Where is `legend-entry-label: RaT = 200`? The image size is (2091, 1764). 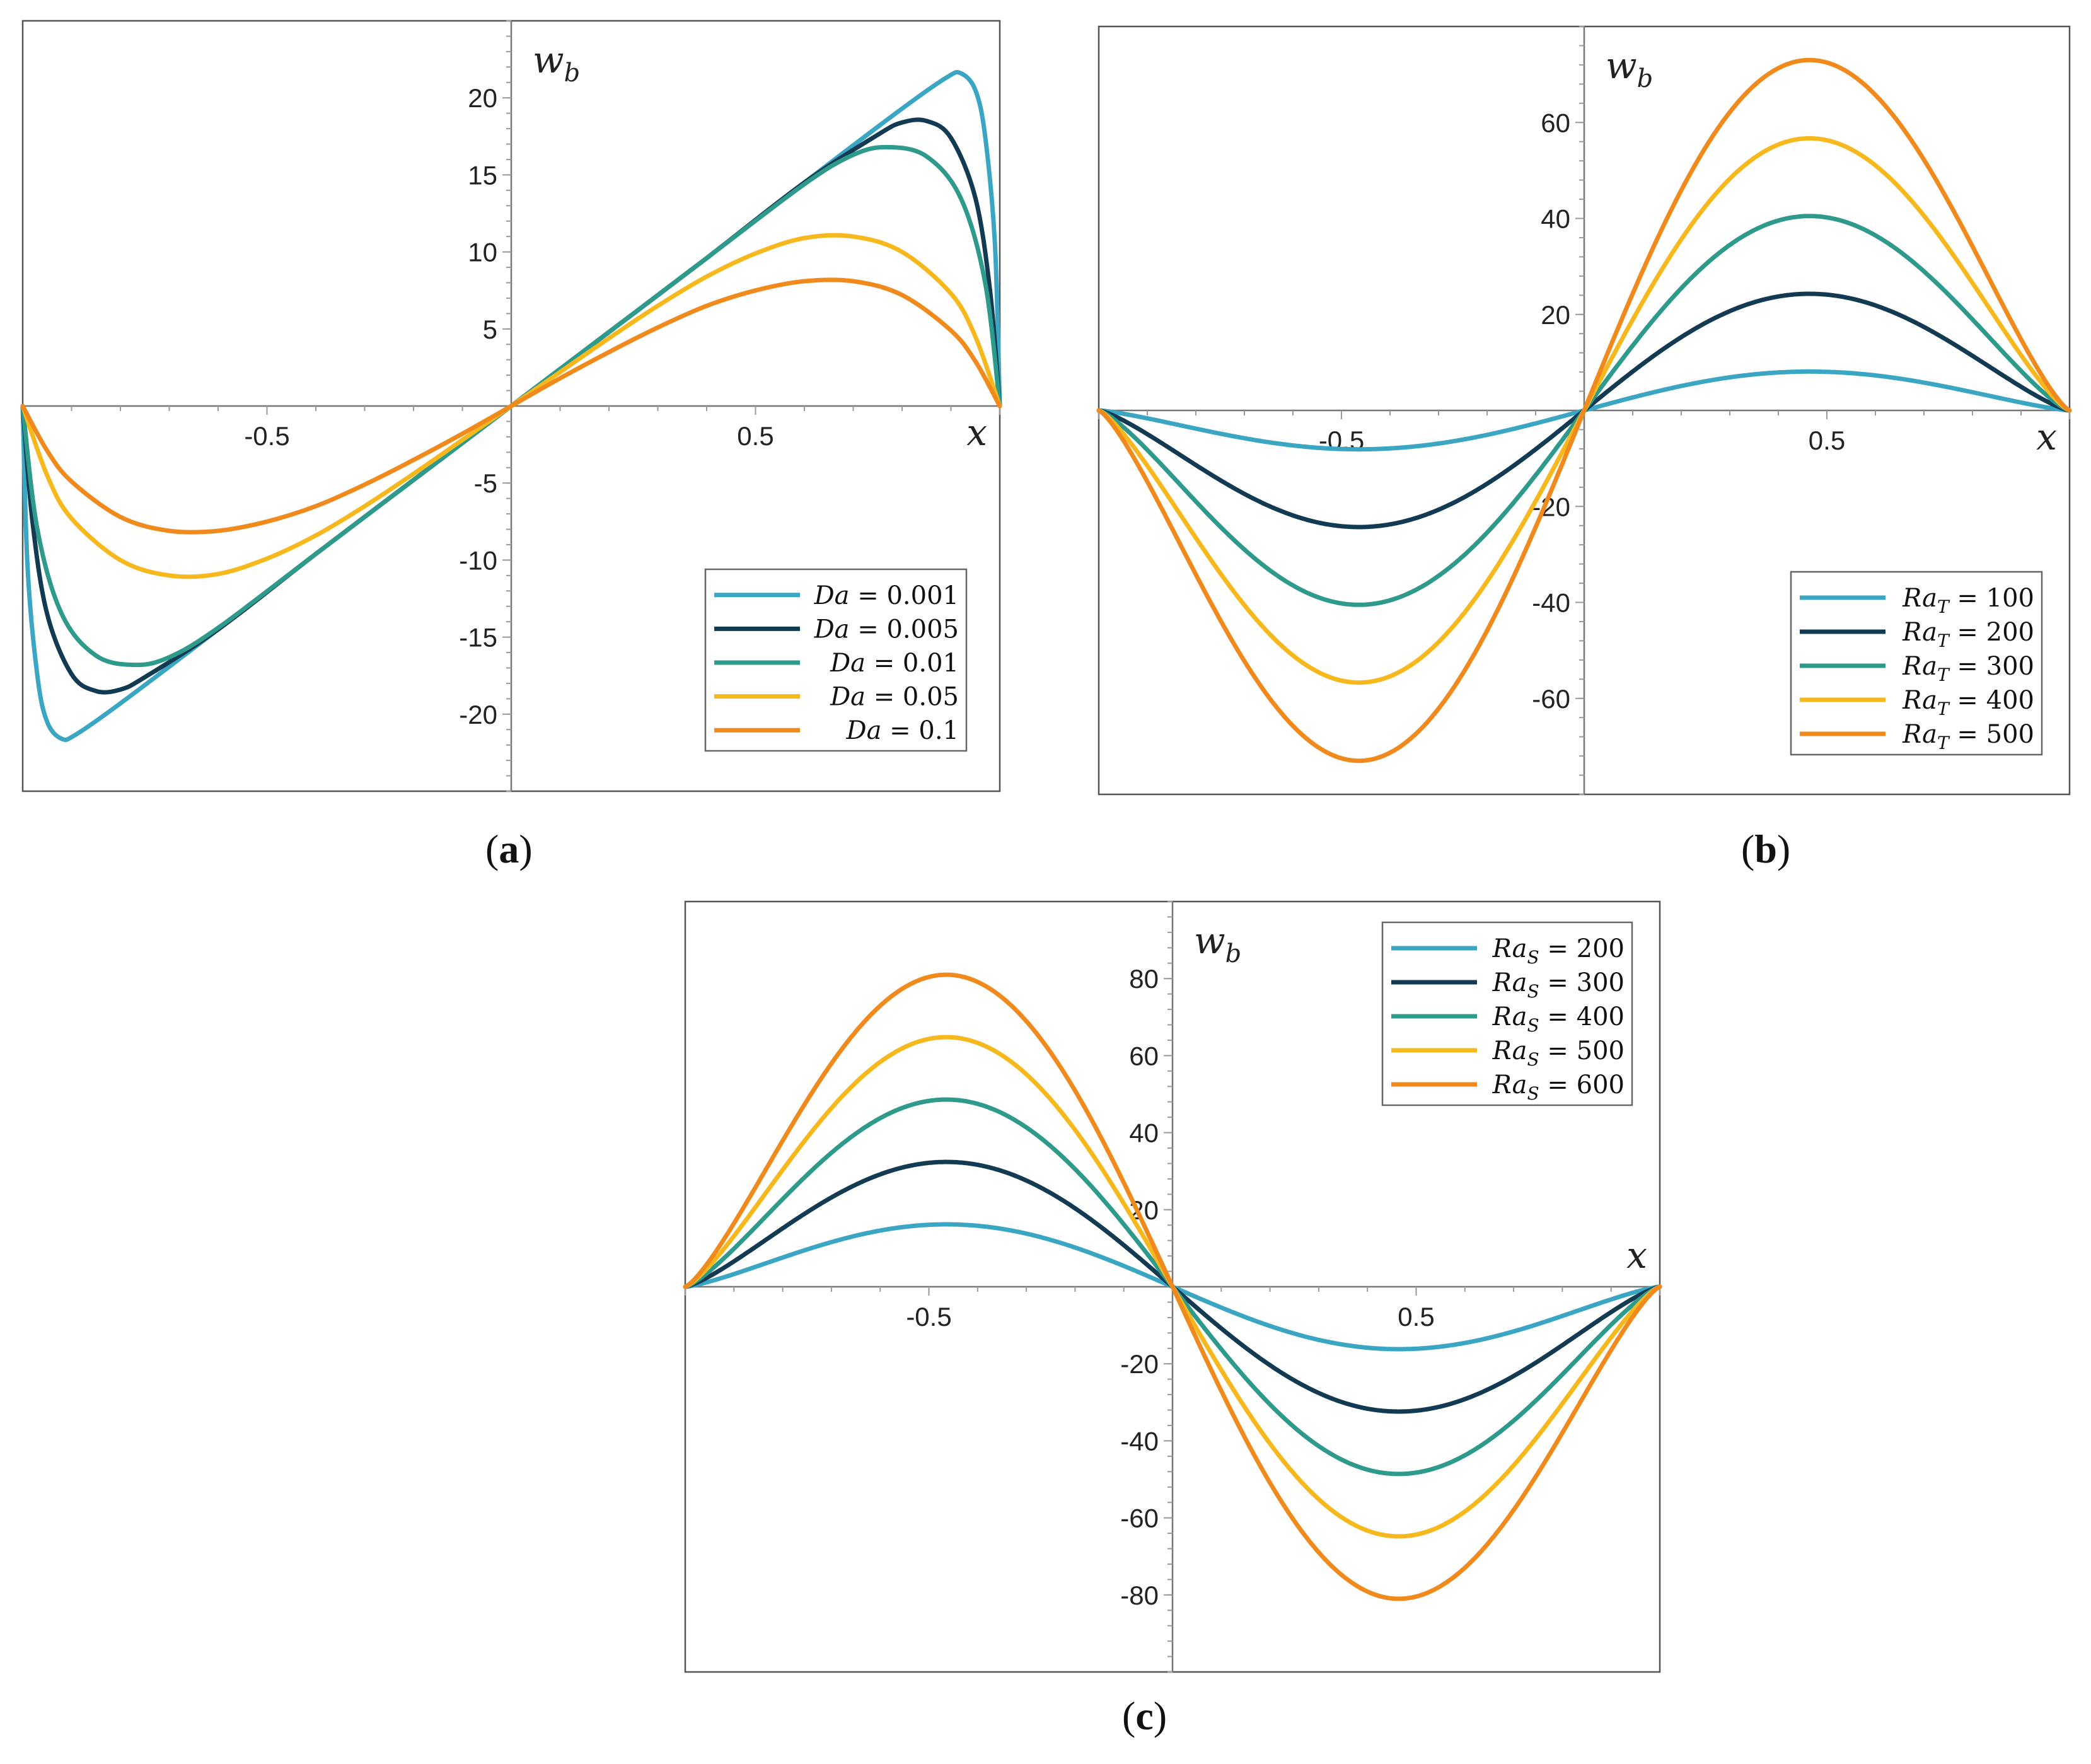 legend-entry-label: RaT = 200 is located at coordinates (1968, 634).